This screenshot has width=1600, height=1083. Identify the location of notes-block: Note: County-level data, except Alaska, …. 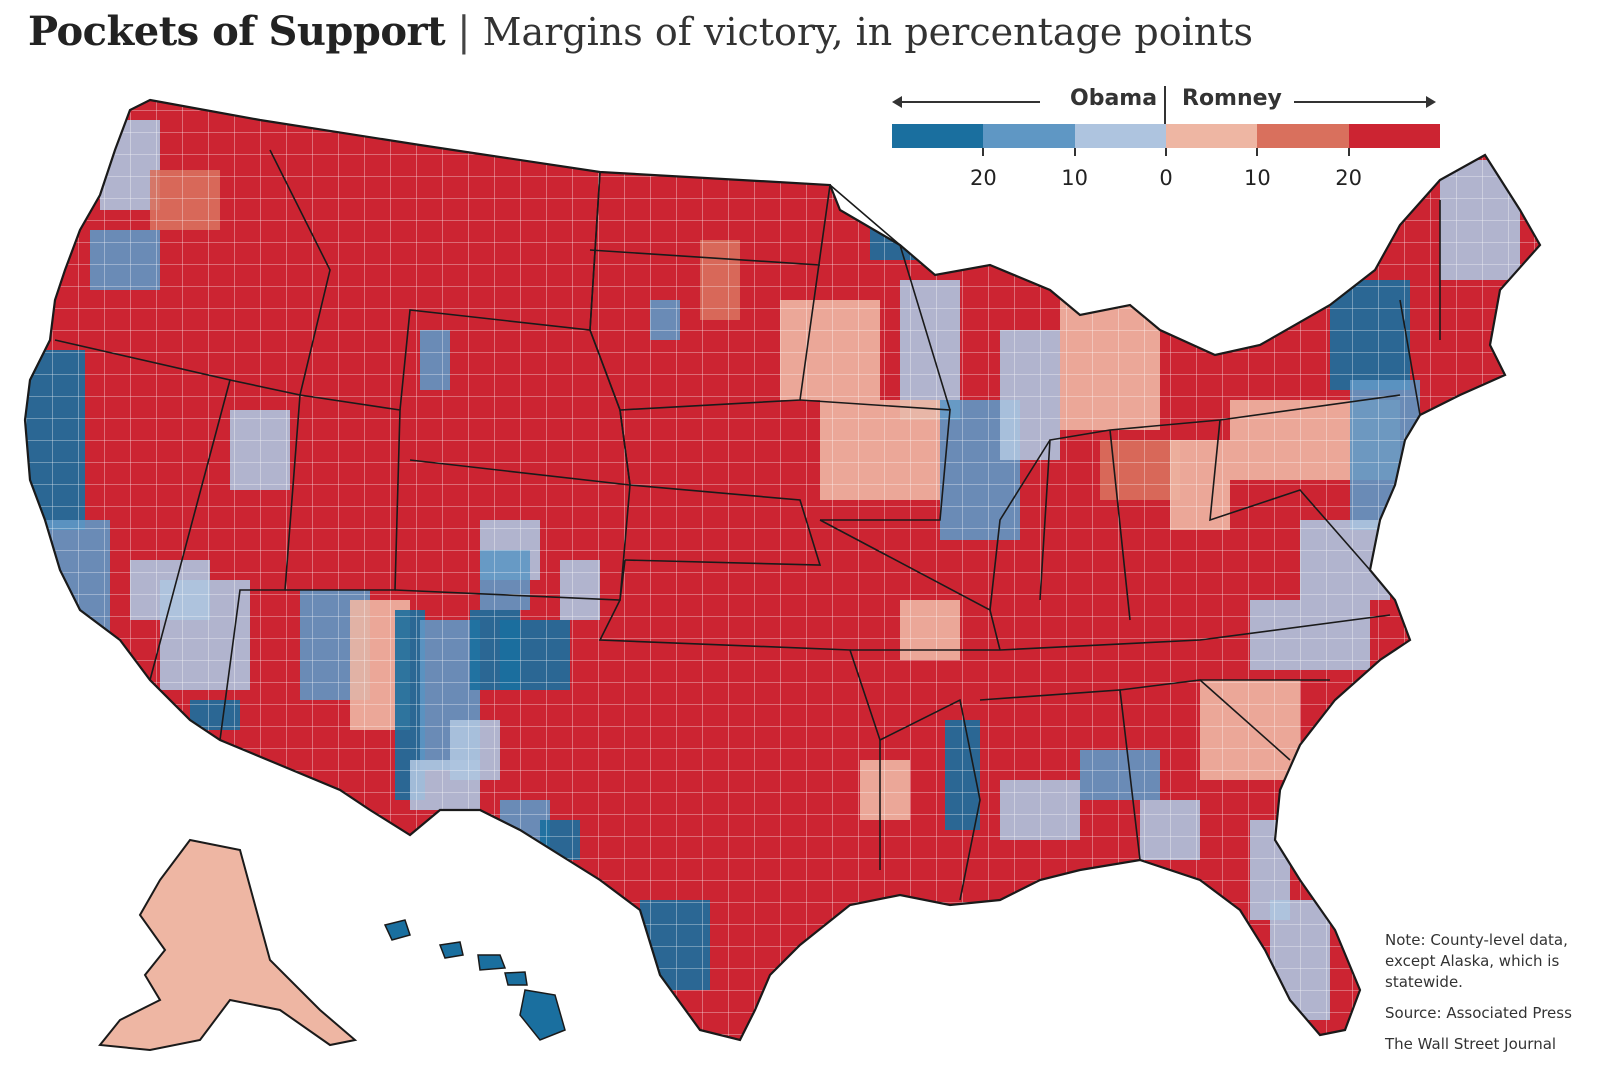
(1490, 997).